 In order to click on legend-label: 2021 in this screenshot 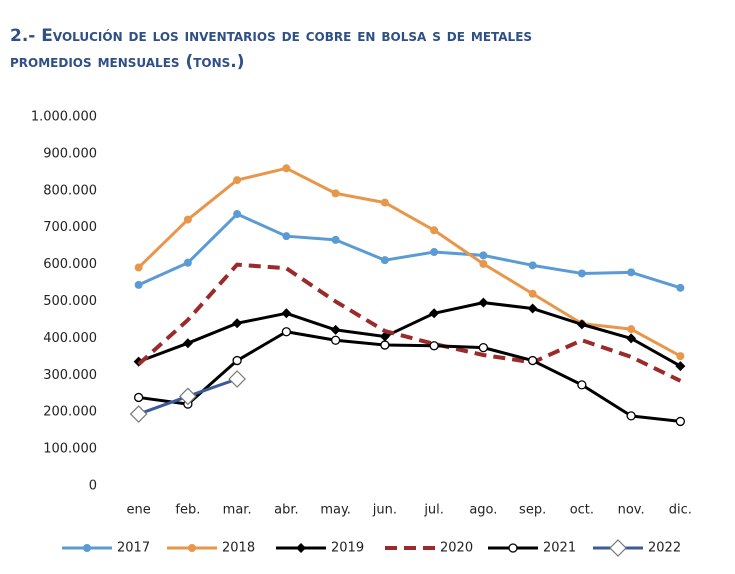, I will do `click(559, 548)`.